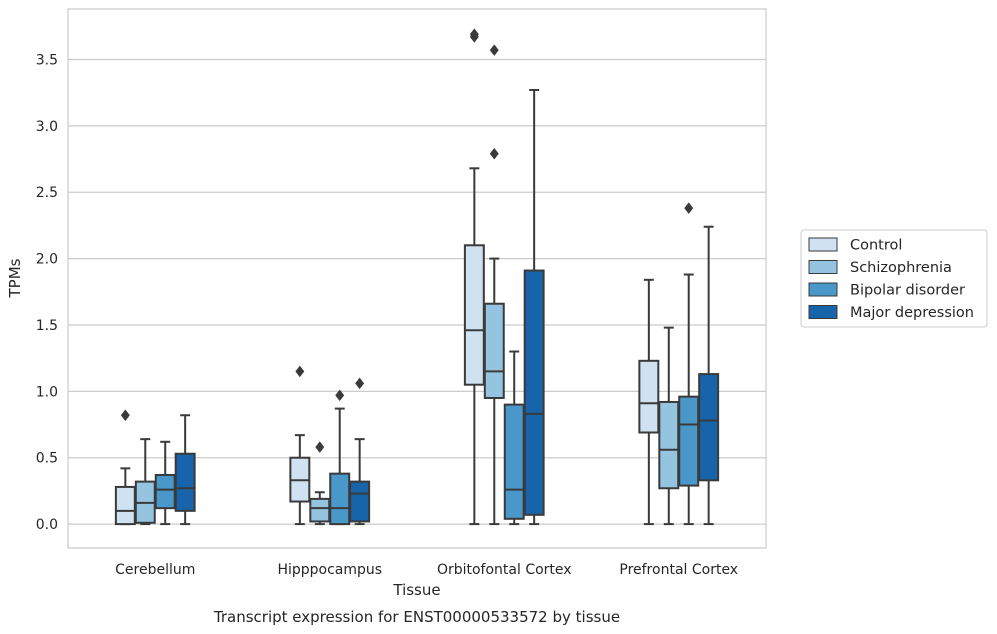 The width and height of the screenshot is (997, 634). What do you see at coordinates (416, 590) in the screenshot?
I see `x-axis-label: Tissue` at bounding box center [416, 590].